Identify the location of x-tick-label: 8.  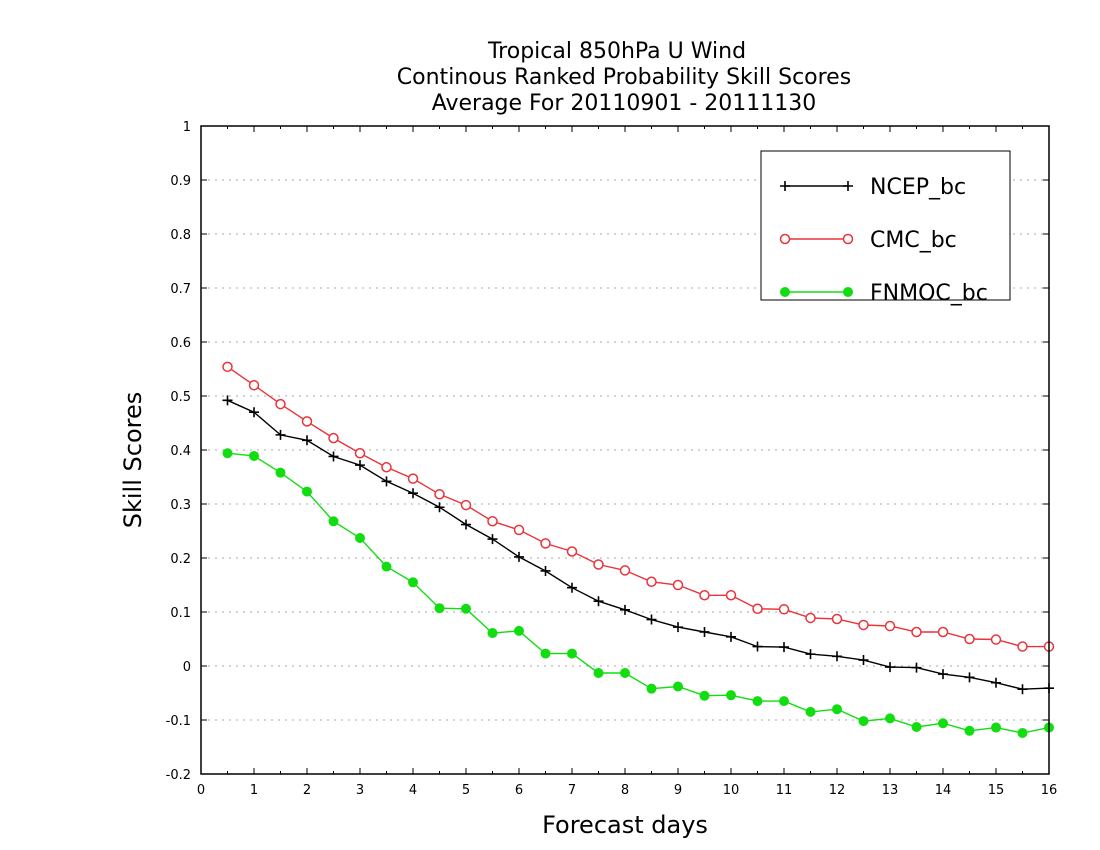
(625, 790).